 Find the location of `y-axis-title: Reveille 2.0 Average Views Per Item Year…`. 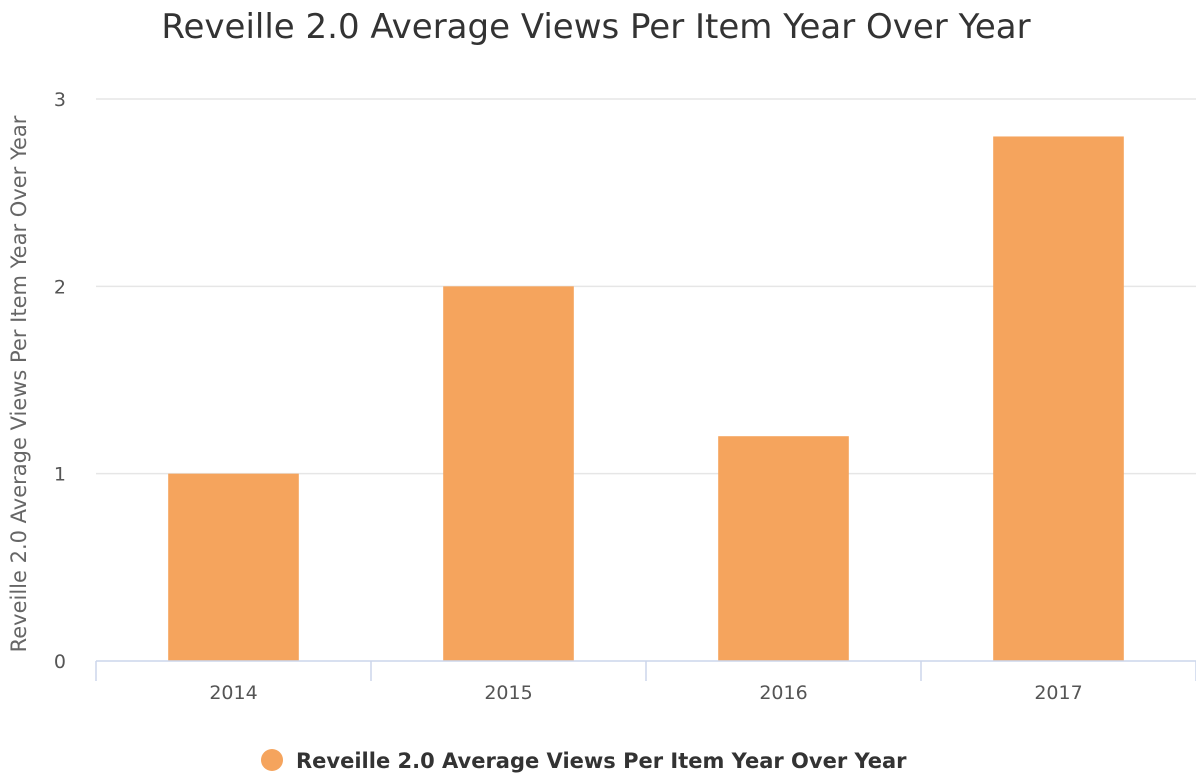

y-axis-title: Reveille 2.0 Average Views Per Item Year… is located at coordinates (19, 383).